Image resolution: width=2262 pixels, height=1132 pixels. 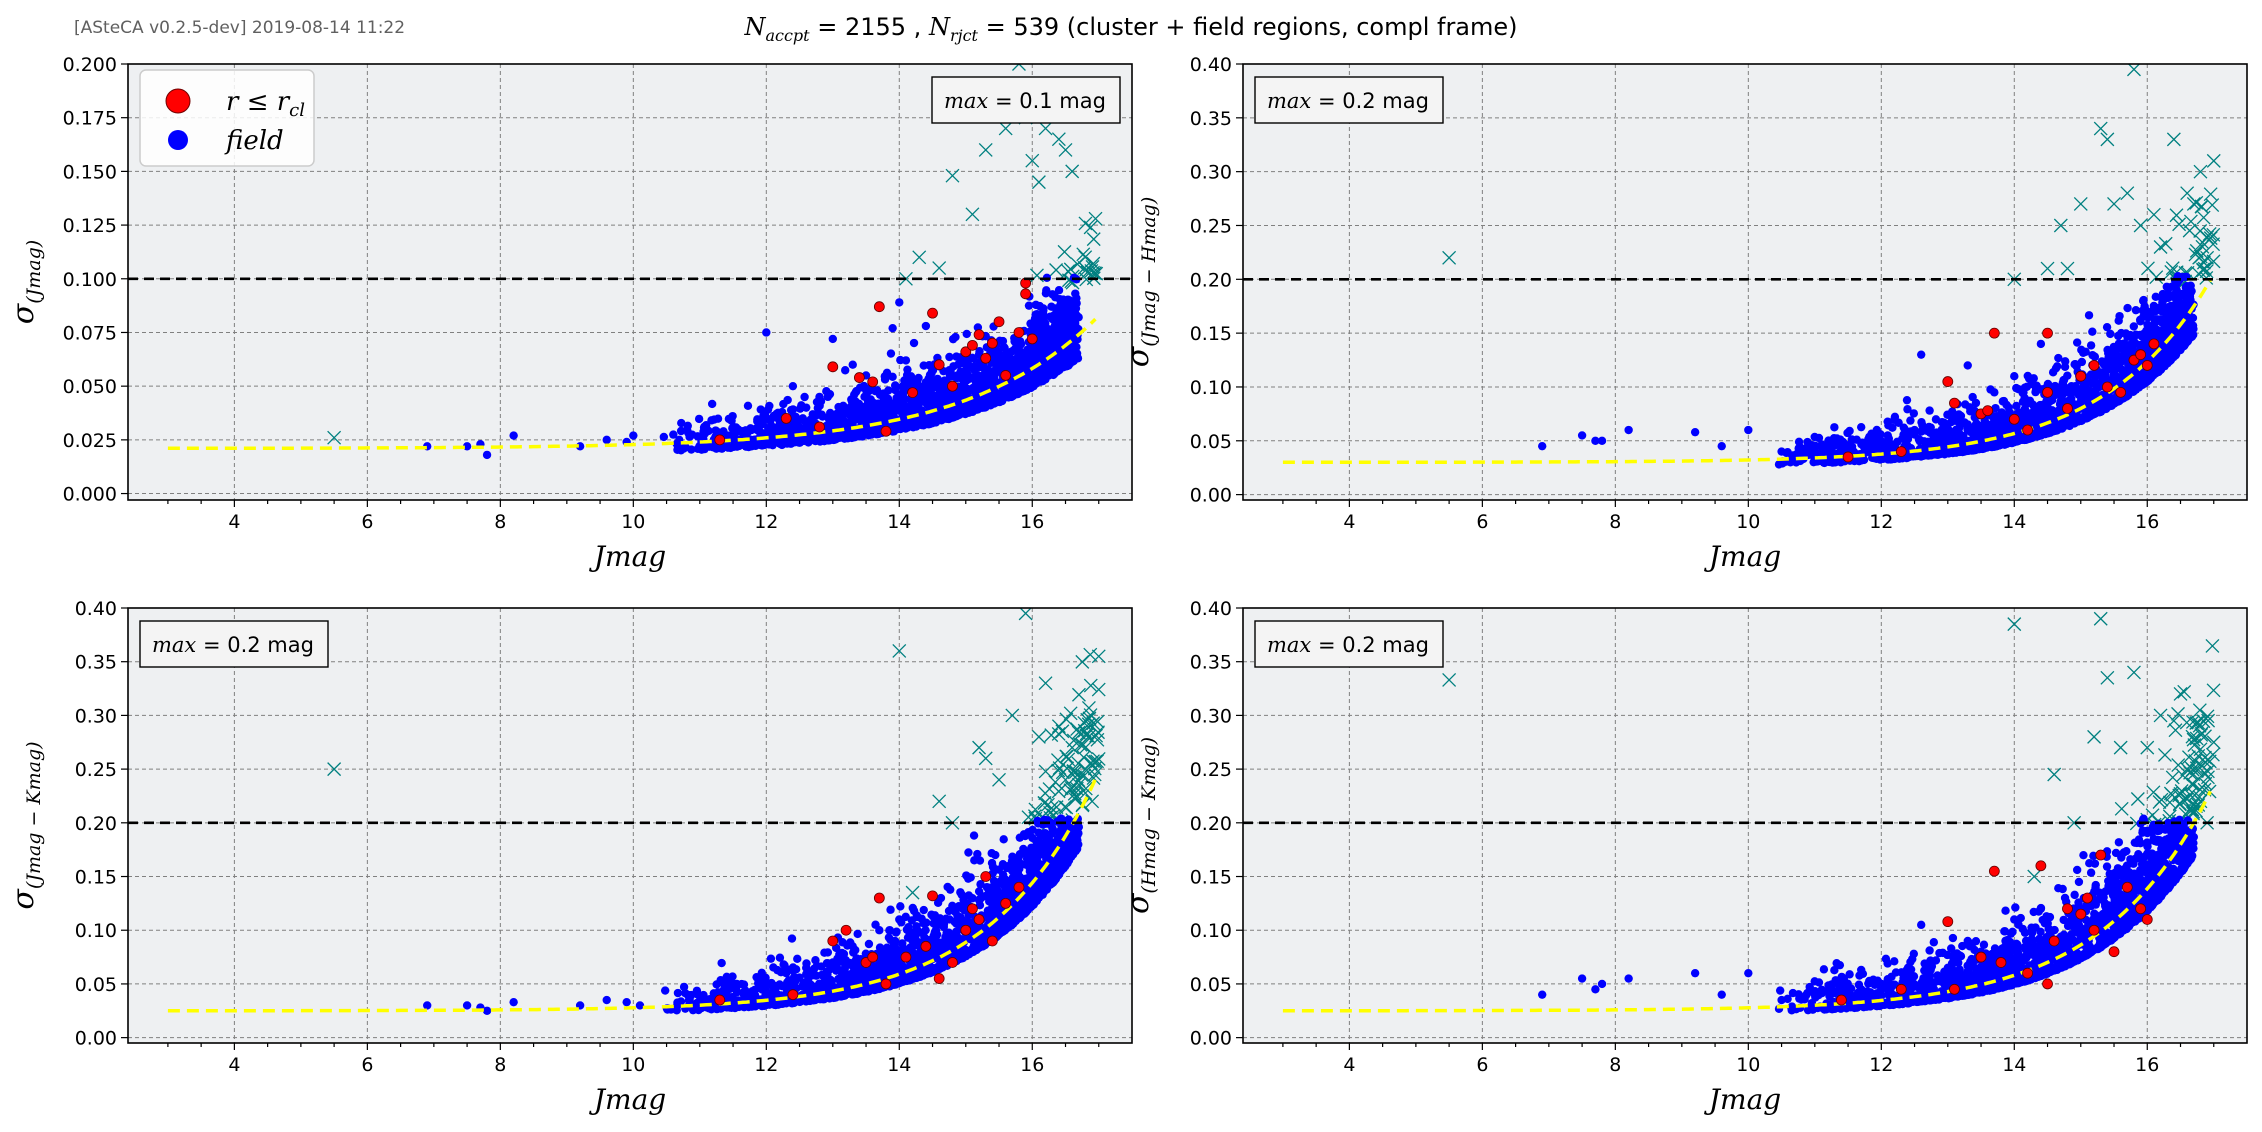 I want to click on y-tick-label: 0.10, so click(x=1211, y=388).